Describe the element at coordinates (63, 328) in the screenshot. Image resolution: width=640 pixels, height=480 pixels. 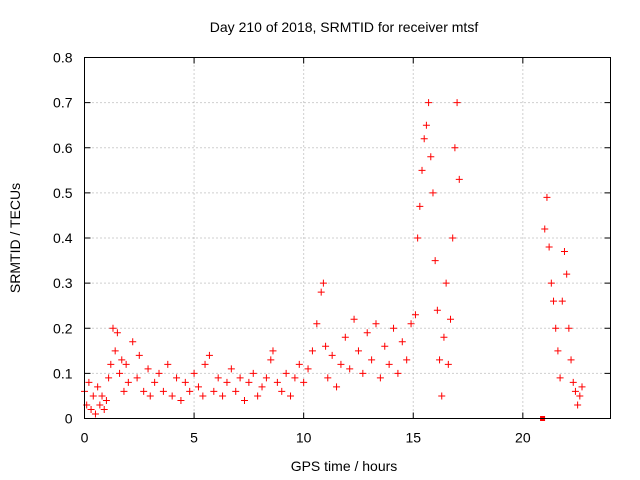
I see `y-tick-label: 0.2` at that location.